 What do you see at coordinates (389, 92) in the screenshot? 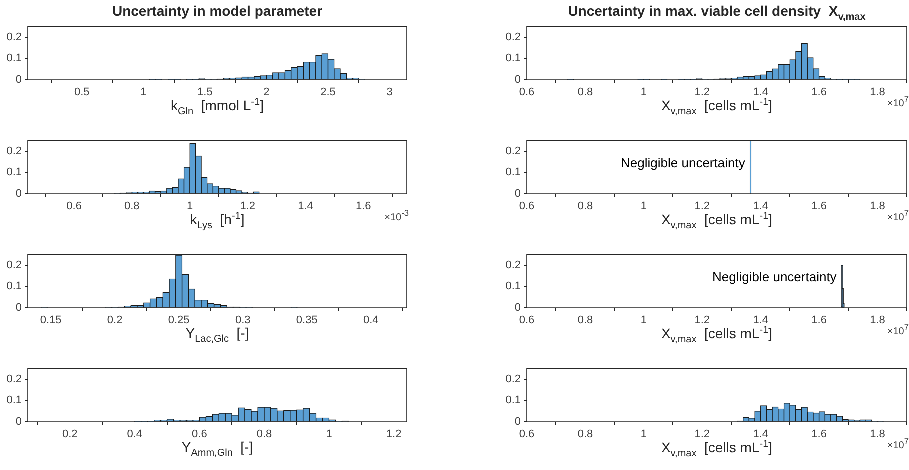
I see `x-tick-label: 3` at bounding box center [389, 92].